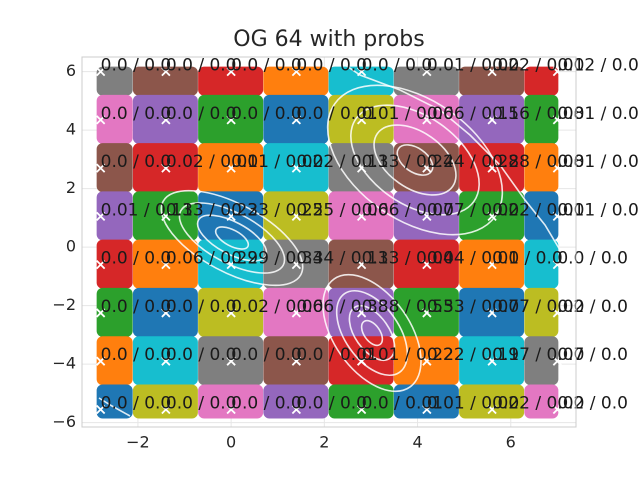 This screenshot has width=640, height=480. Describe the element at coordinates (336, 114) in the screenshot. I see `point-label: 0.0 / 0.01` at that location.